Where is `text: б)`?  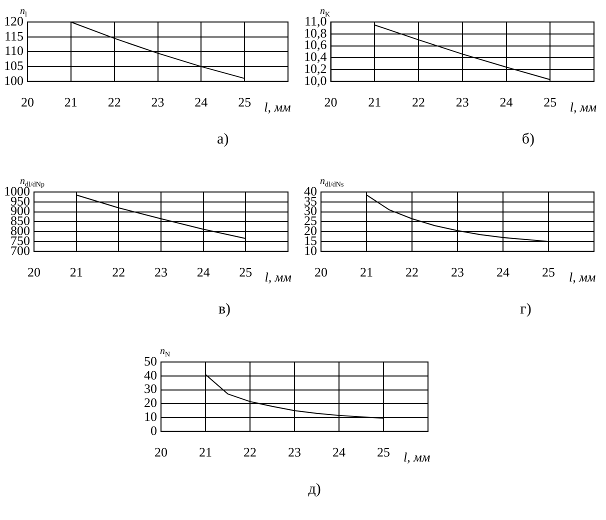 text: б) is located at coordinates (528, 139).